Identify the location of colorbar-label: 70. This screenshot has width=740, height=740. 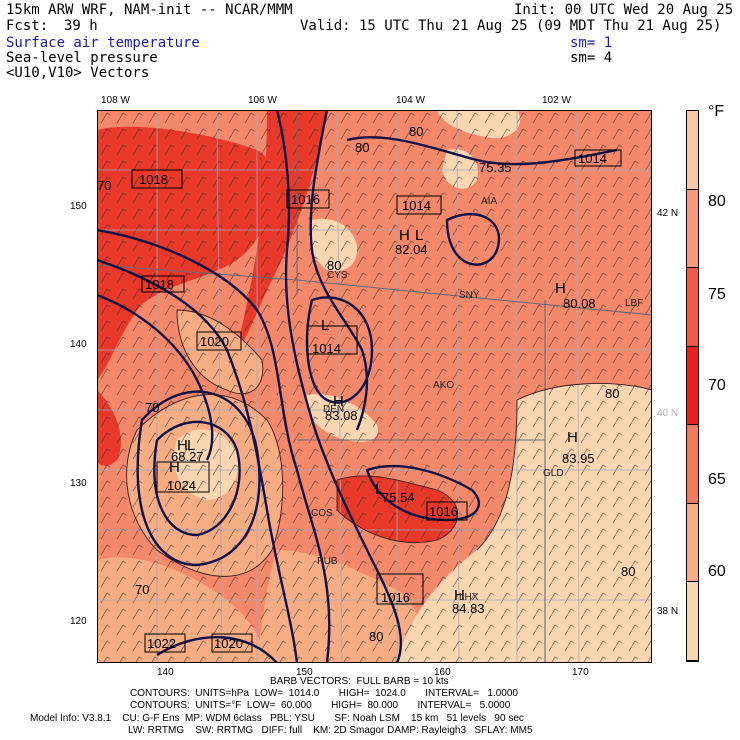
(717, 385).